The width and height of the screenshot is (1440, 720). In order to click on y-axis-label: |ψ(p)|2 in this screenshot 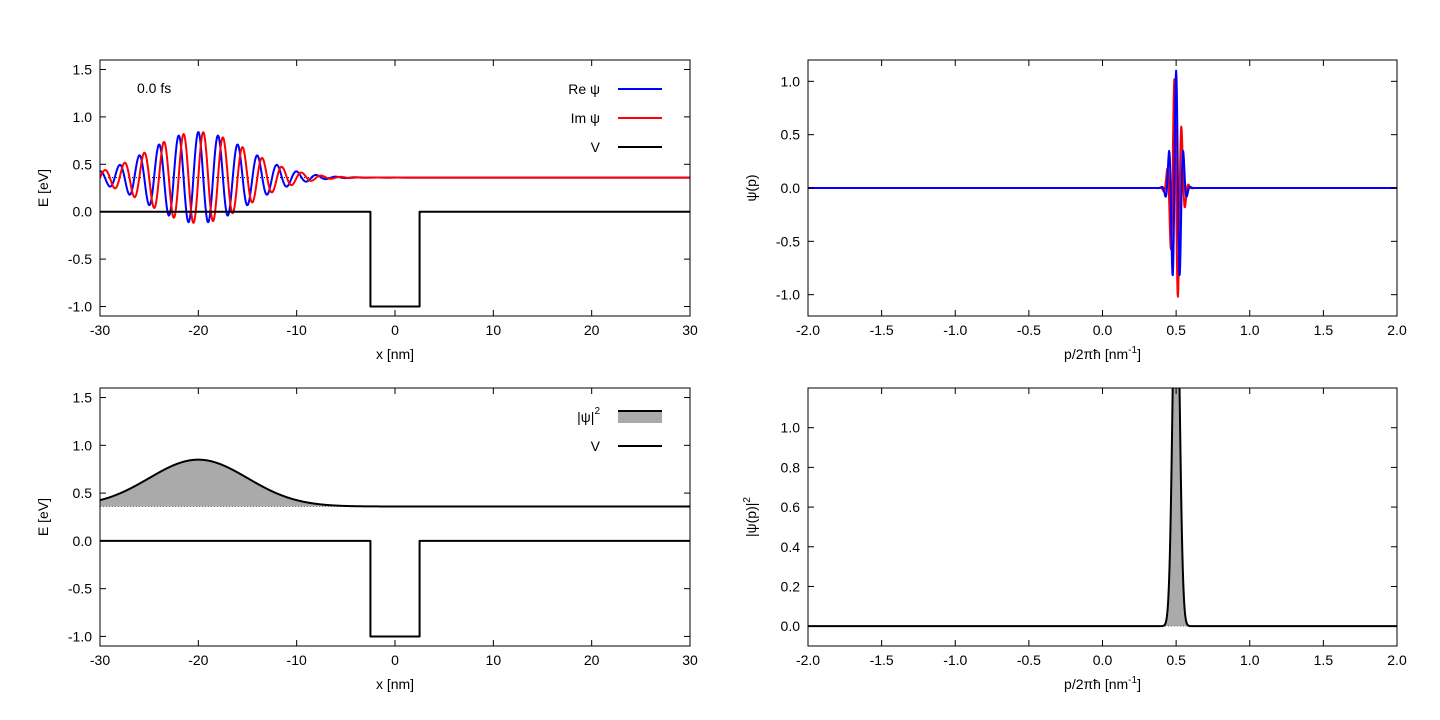, I will do `click(750, 517)`.